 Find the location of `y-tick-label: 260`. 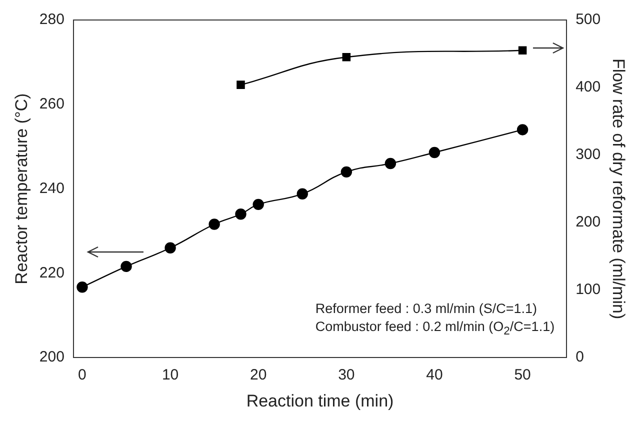

y-tick-label: 260 is located at coordinates (51, 104).